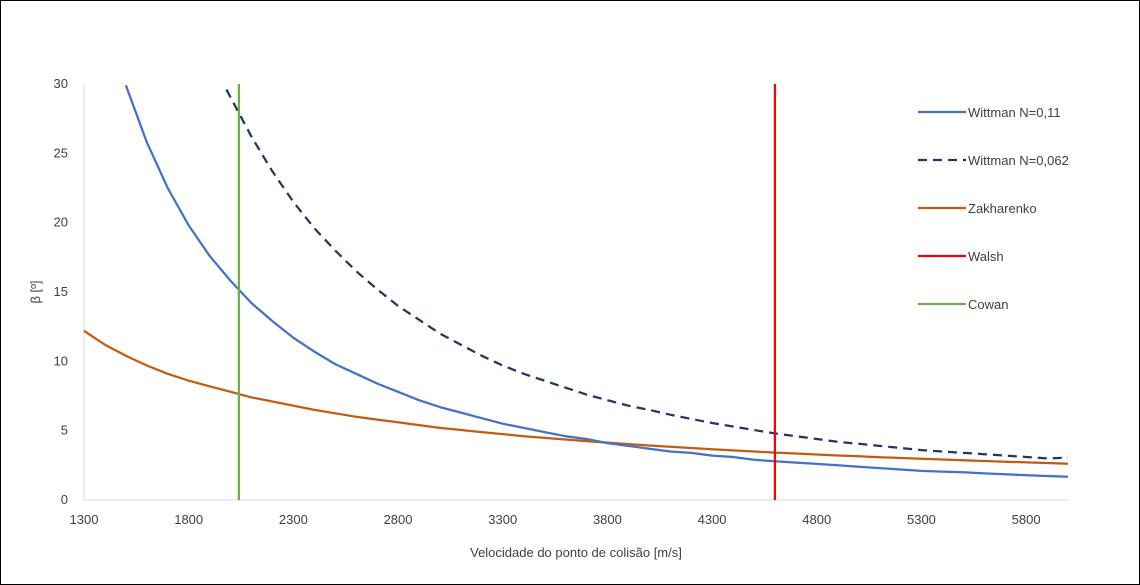 This screenshot has width=1140, height=585. I want to click on y-tick-label: 20, so click(61, 222).